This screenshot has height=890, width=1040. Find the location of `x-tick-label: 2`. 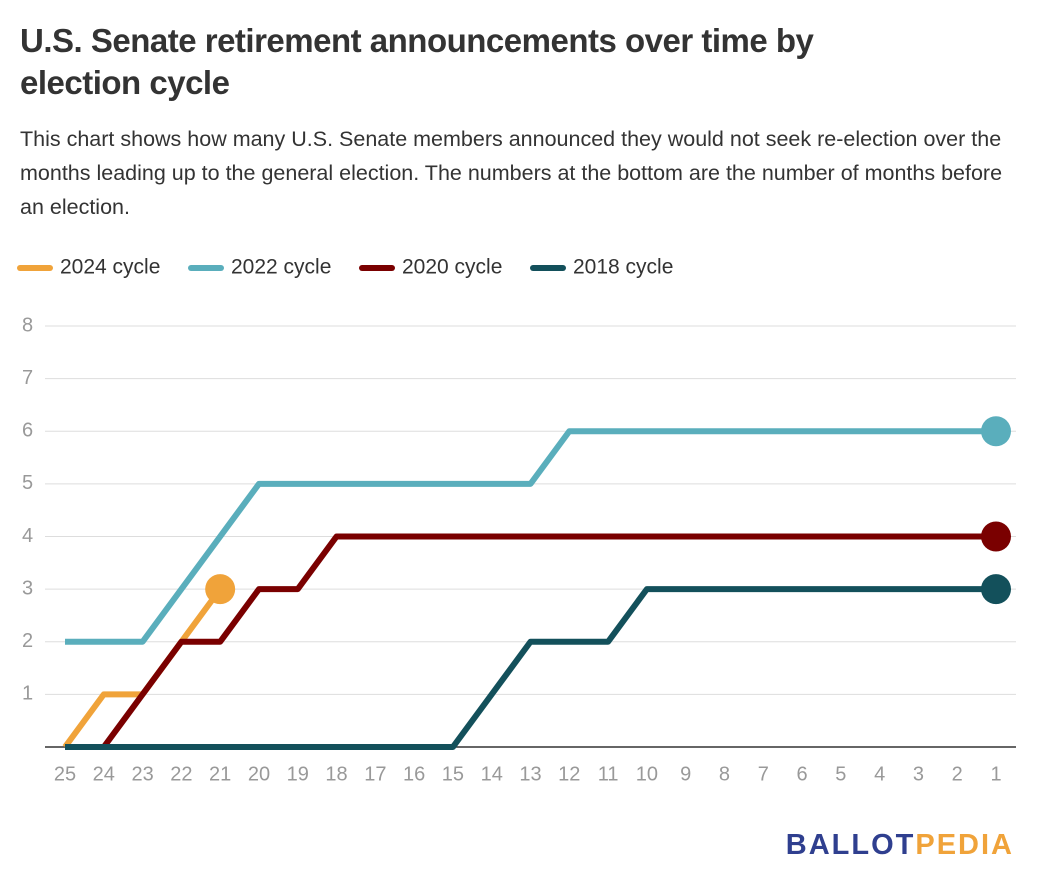

x-tick-label: 2 is located at coordinates (957, 774).